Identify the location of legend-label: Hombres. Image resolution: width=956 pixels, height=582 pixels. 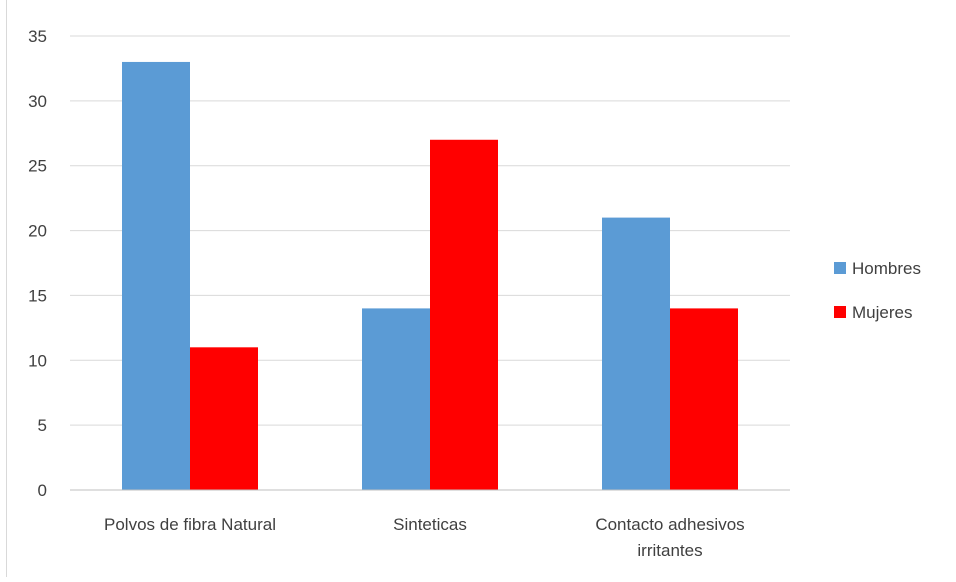
(886, 268).